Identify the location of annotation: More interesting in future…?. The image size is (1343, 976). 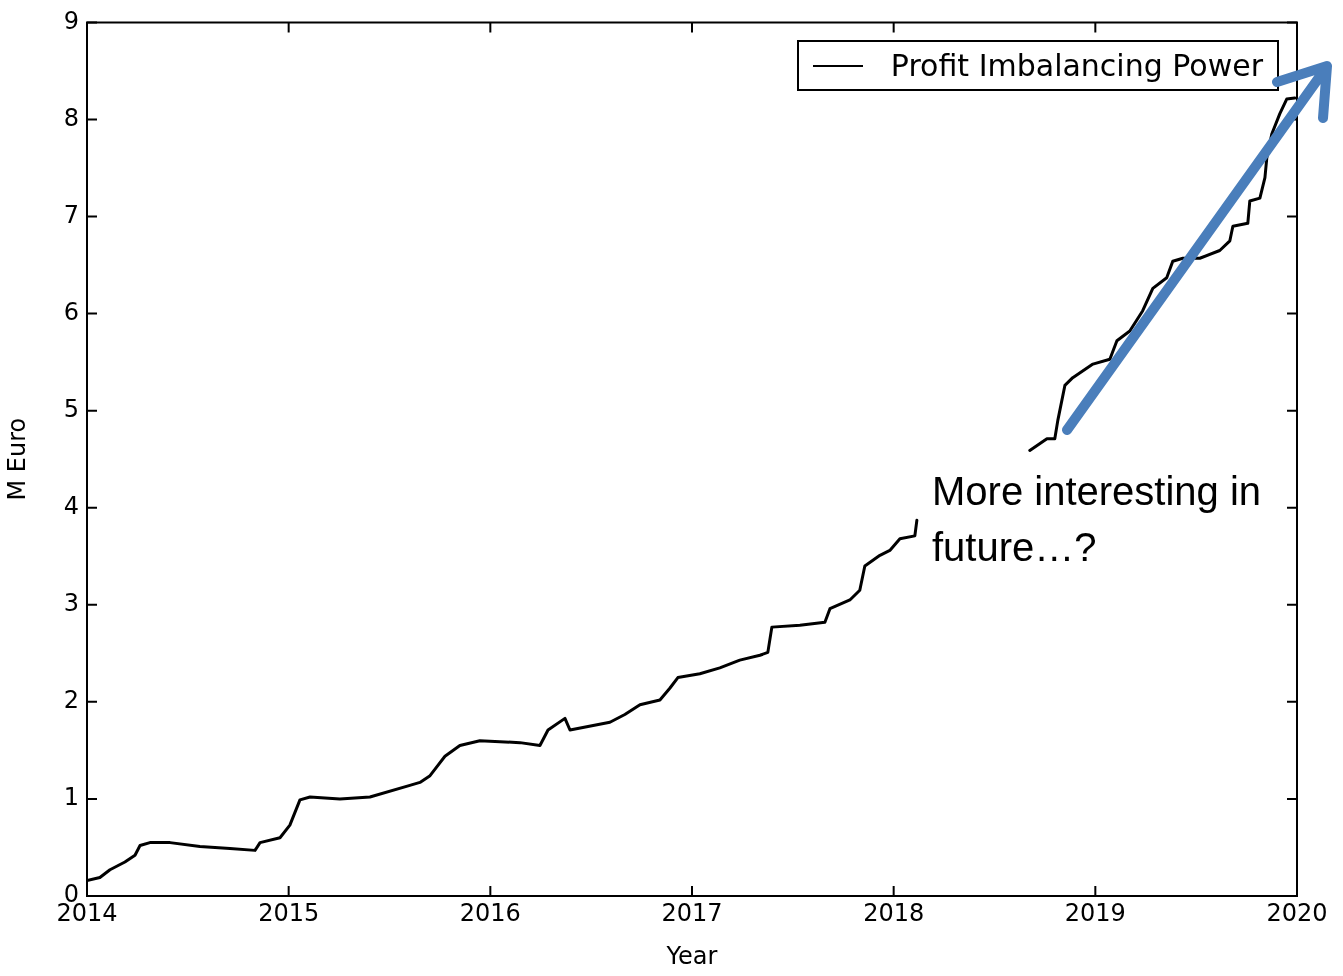
(1097, 519).